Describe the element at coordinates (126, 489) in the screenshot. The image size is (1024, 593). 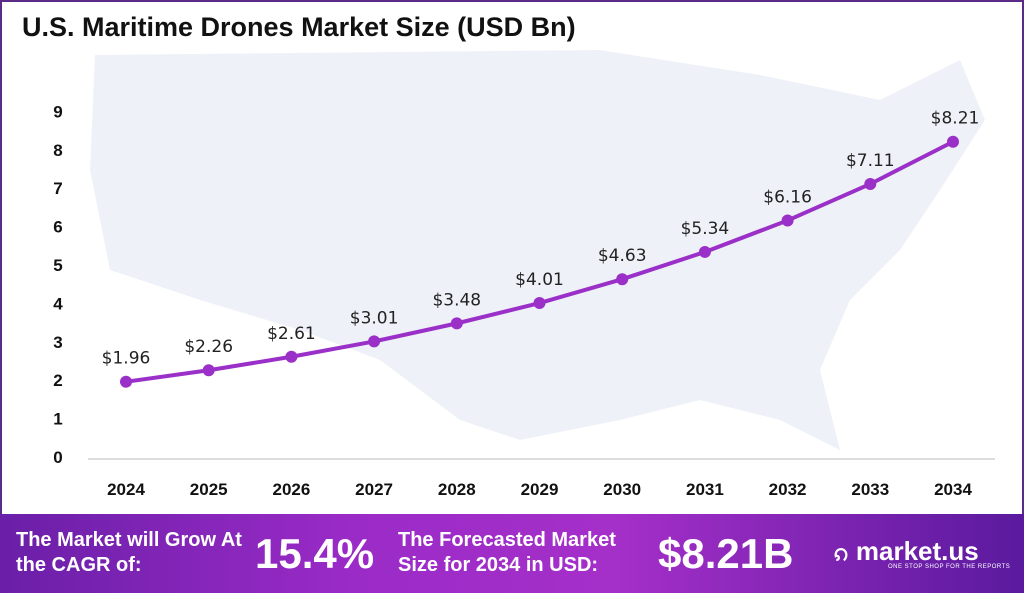
I see `x-tick-label: 2024` at that location.